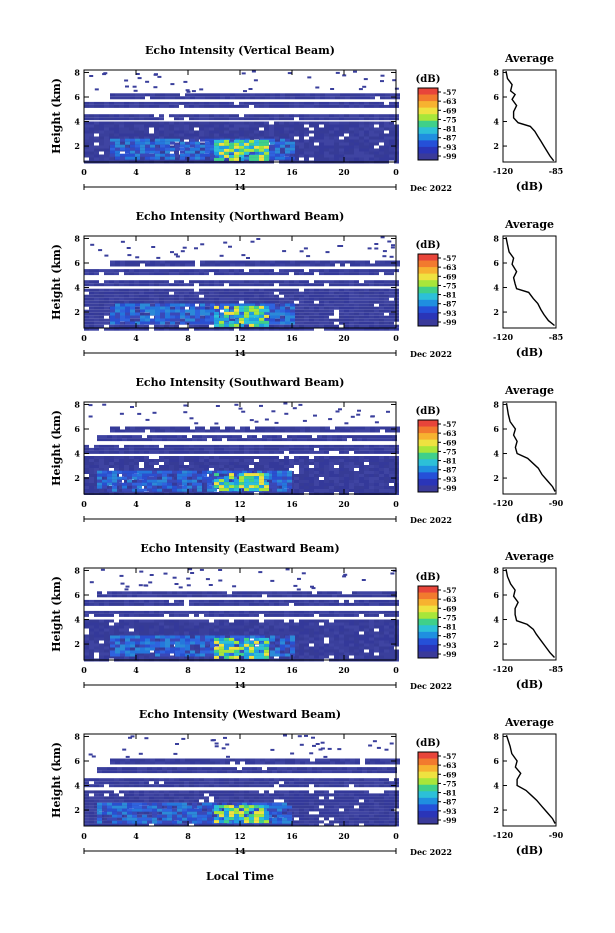 Image resolution: width=615 pixels, height=933 pixels. What do you see at coordinates (77, 238) in the screenshot?
I see `y-tick-label: 8` at bounding box center [77, 238].